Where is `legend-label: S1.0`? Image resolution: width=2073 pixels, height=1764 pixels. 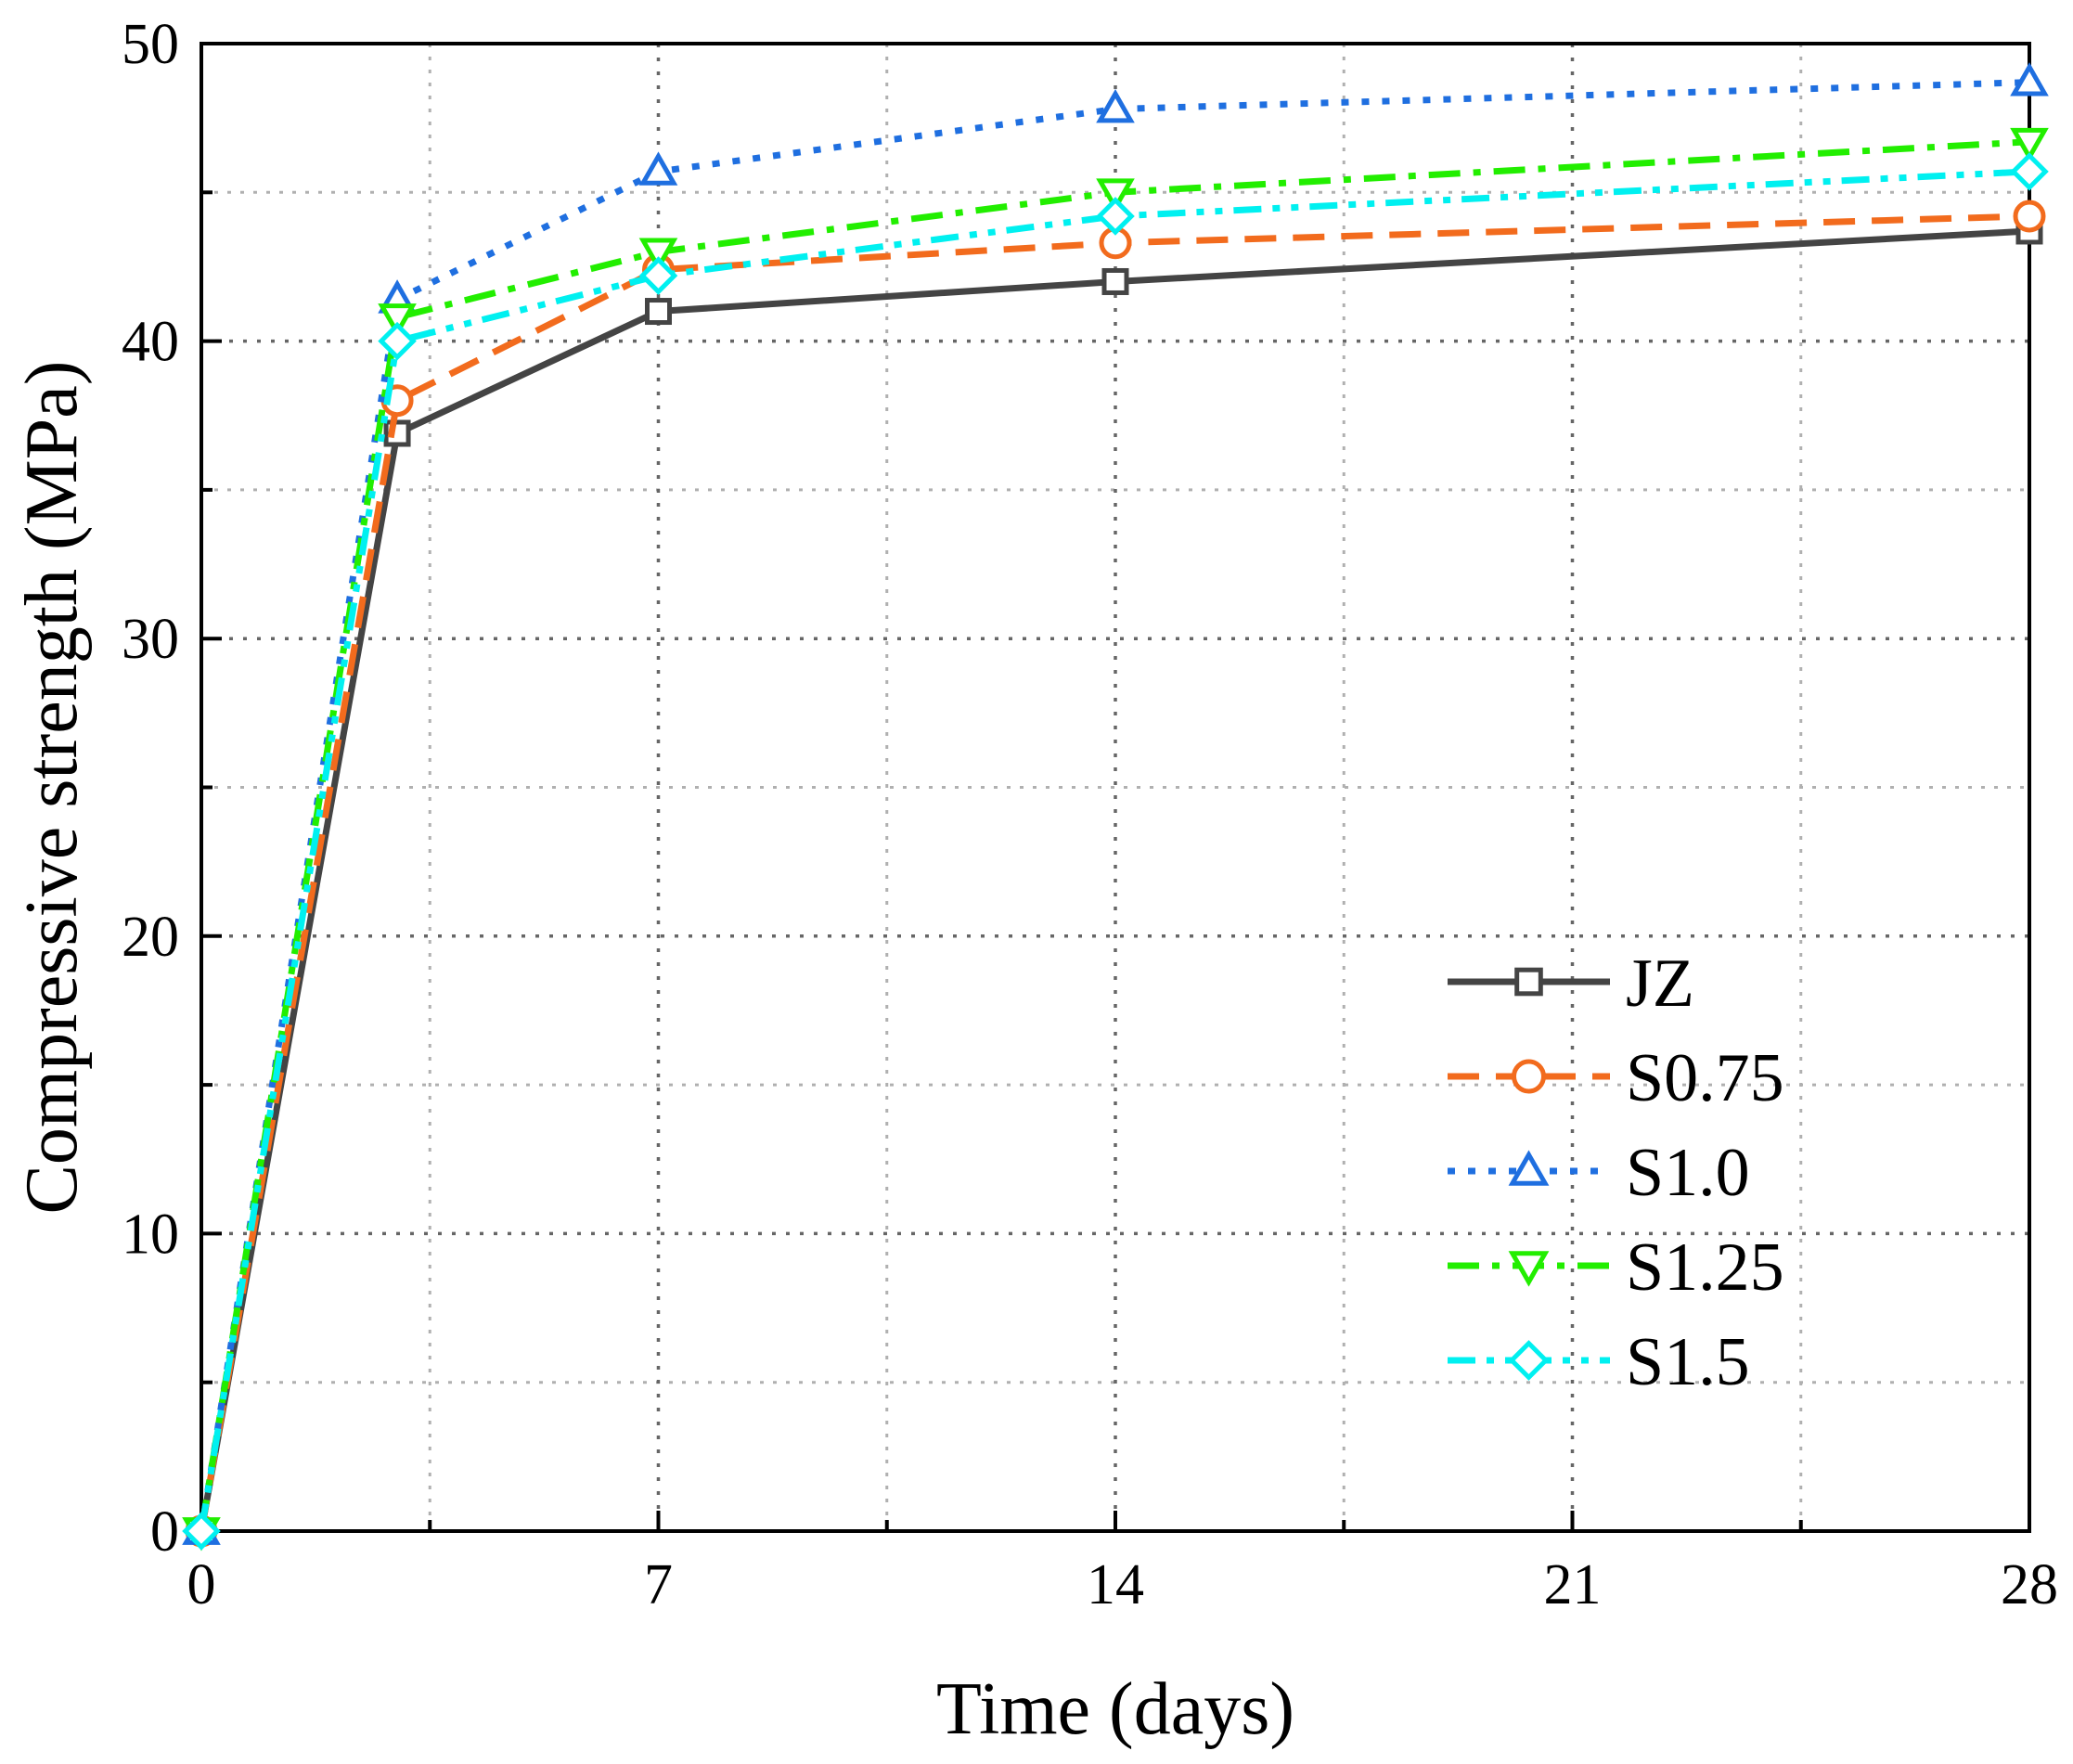
legend-label: S1.0 is located at coordinates (1688, 1173).